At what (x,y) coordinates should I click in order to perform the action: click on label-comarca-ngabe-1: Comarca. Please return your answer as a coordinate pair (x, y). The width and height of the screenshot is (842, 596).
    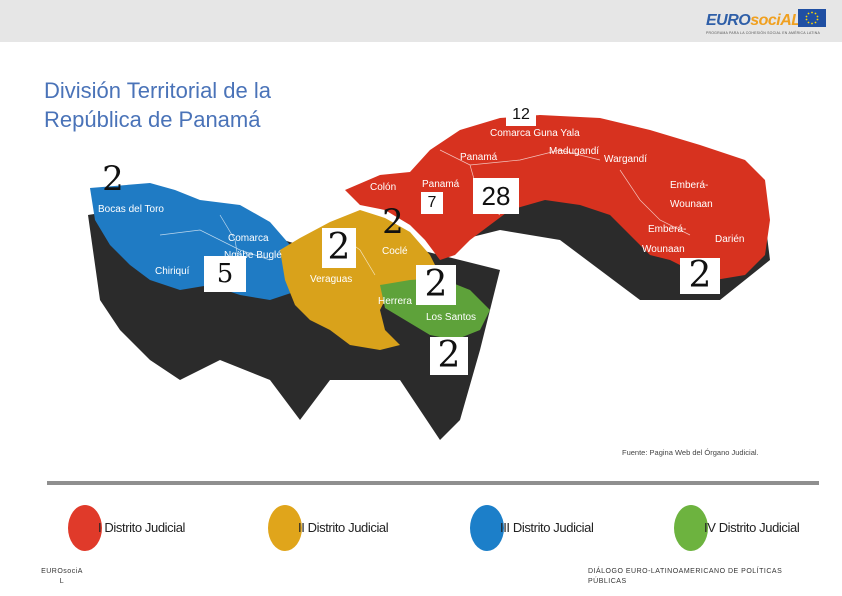
    Looking at the image, I should click on (248, 238).